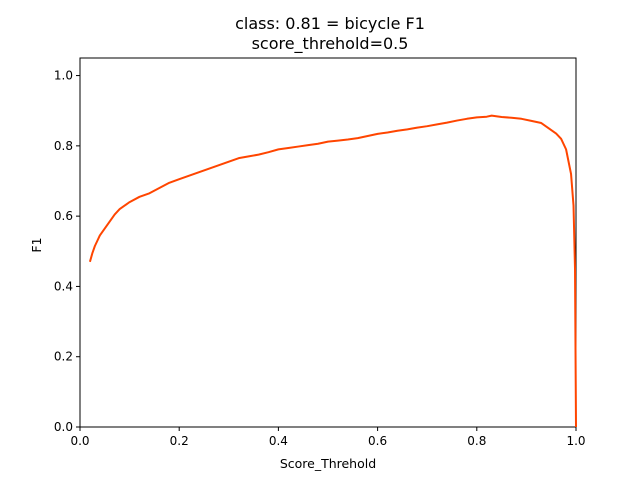 Image resolution: width=640 pixels, height=480 pixels. What do you see at coordinates (476, 441) in the screenshot?
I see `x-tick-label: 0.8` at bounding box center [476, 441].